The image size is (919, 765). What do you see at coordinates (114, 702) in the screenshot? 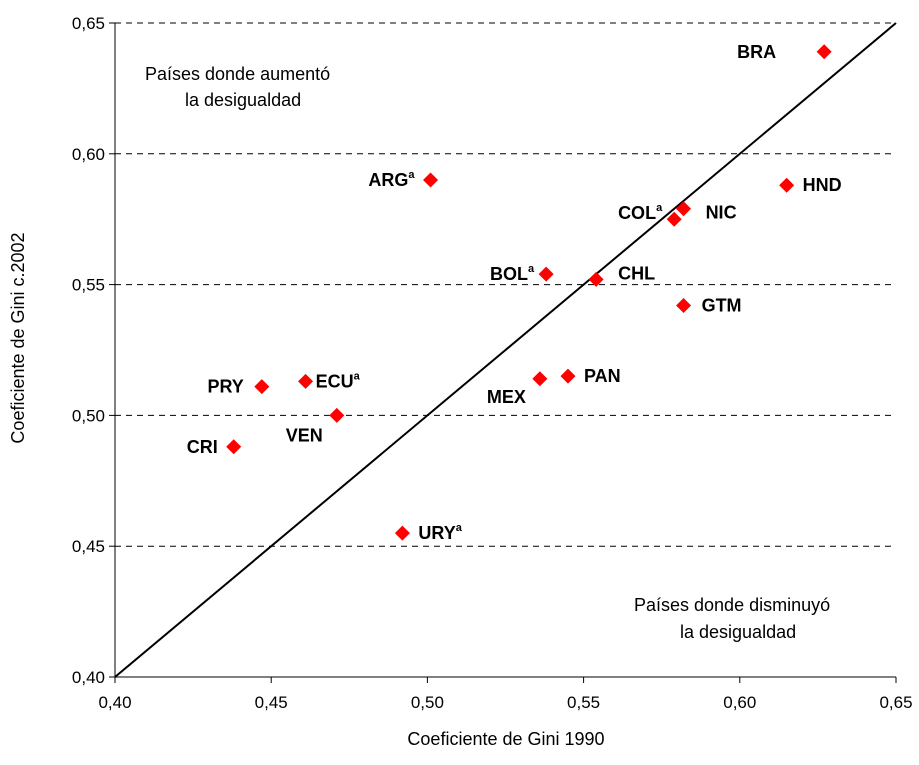
I see `x-tick-label: 0,40` at bounding box center [114, 702].